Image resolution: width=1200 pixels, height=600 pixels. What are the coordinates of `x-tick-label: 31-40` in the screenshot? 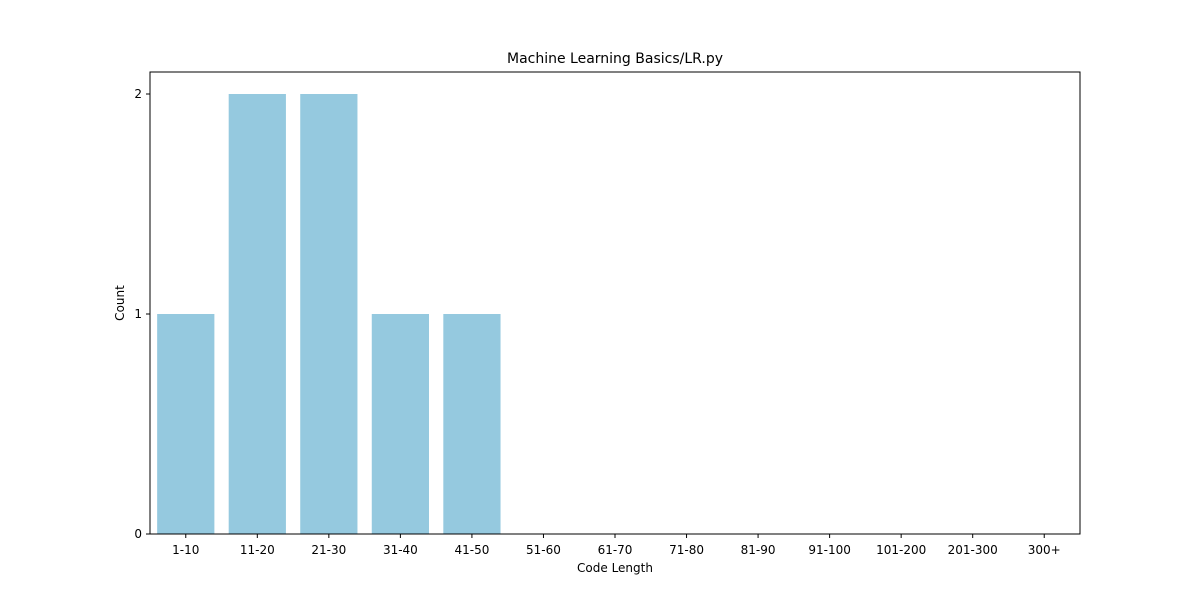 It's located at (400, 550).